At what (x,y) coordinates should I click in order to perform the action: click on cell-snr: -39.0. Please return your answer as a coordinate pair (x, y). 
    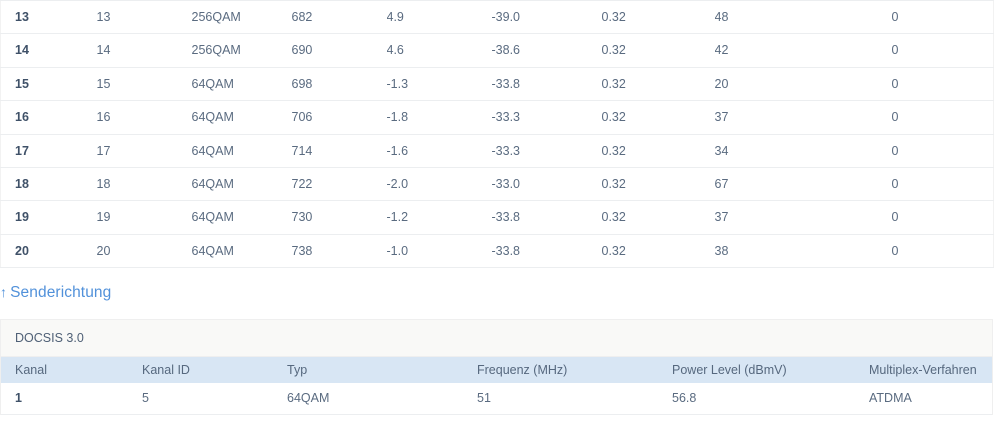
    Looking at the image, I should click on (546, 17).